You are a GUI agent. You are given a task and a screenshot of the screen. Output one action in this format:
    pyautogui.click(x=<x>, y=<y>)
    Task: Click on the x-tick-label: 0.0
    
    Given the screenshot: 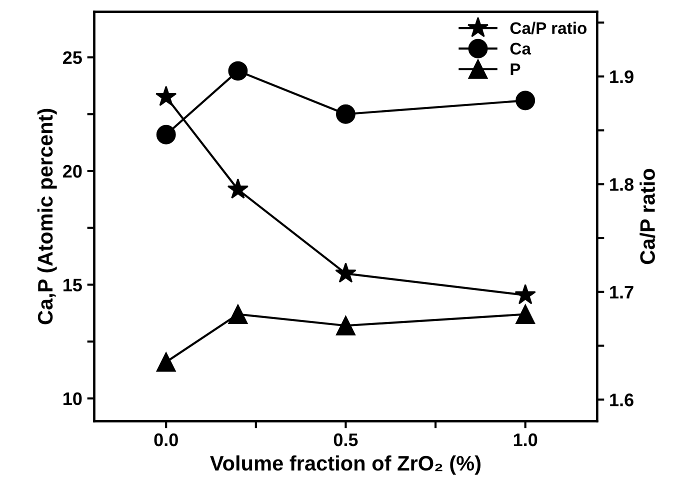 What is the action you would take?
    pyautogui.click(x=166, y=439)
    